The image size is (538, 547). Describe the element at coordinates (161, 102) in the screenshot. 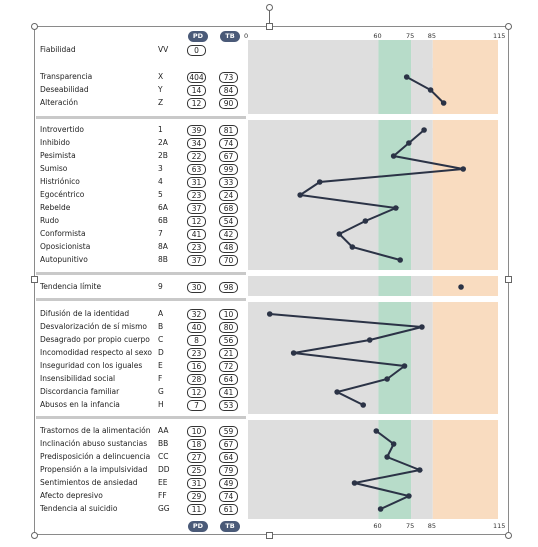

I see `scale-code: Z` at that location.